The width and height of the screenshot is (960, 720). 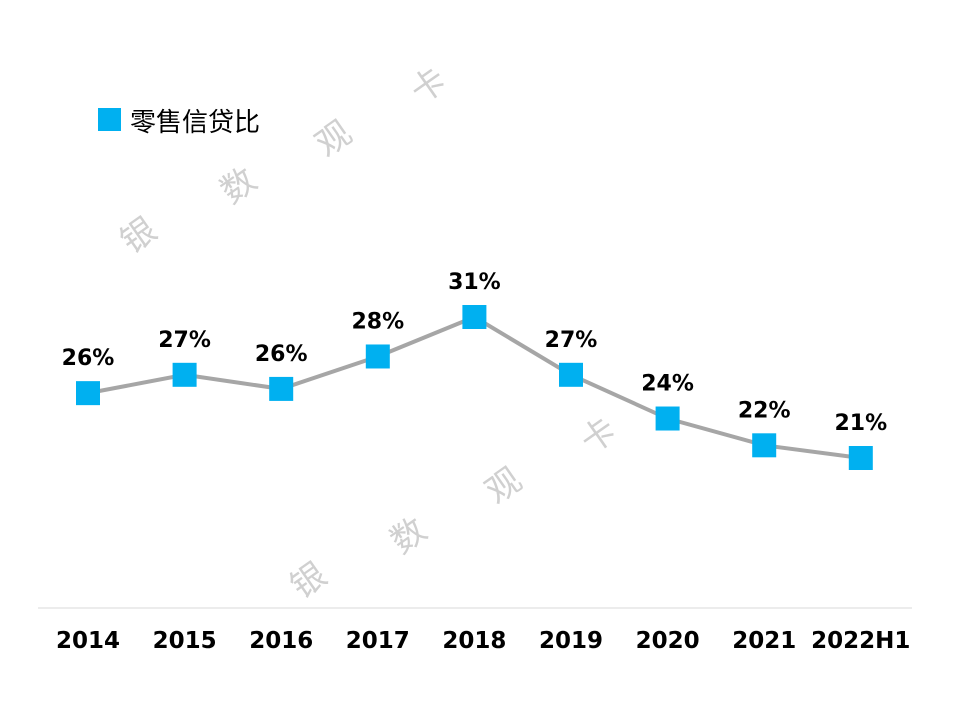 What do you see at coordinates (378, 641) in the screenshot?
I see `x-tick-2017: 2017` at bounding box center [378, 641].